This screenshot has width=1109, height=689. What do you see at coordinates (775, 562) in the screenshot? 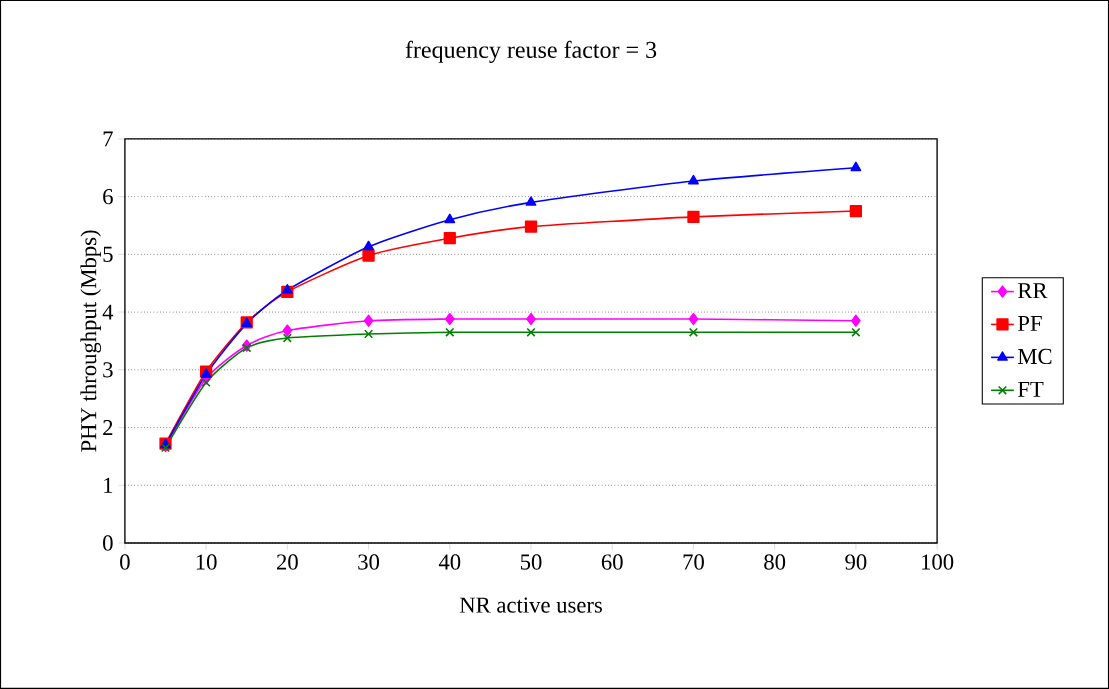
I see `x-tick-label: 80` at bounding box center [775, 562].